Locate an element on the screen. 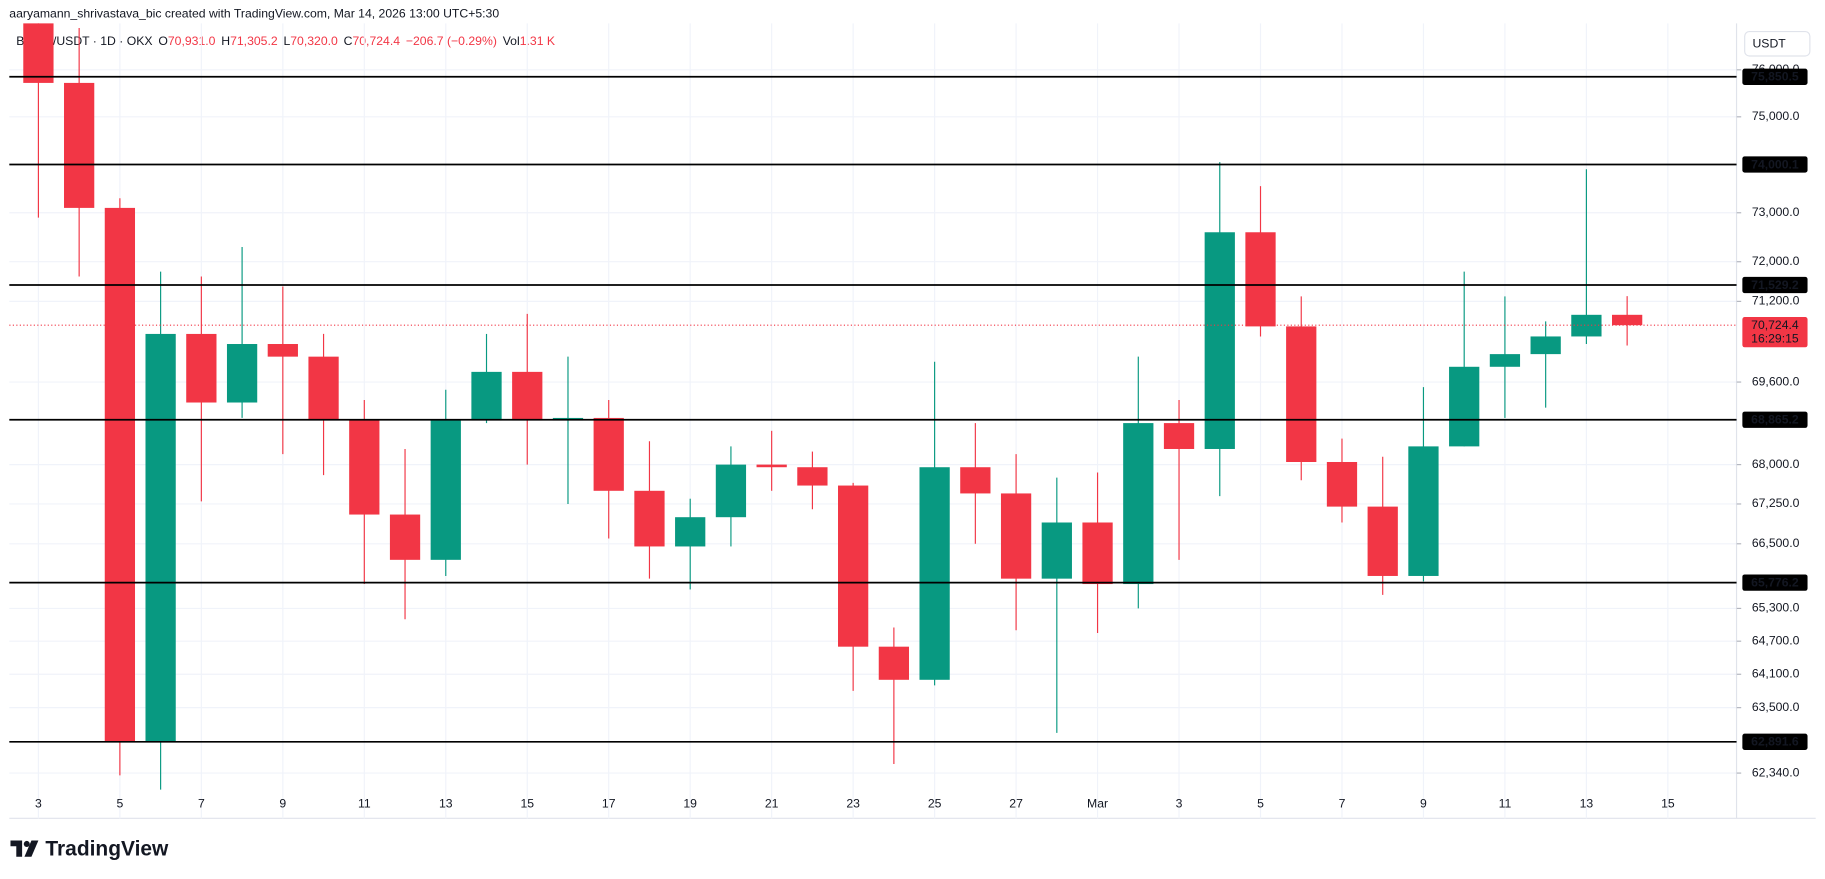  level-label: 75,850.5 is located at coordinates (1775, 77).